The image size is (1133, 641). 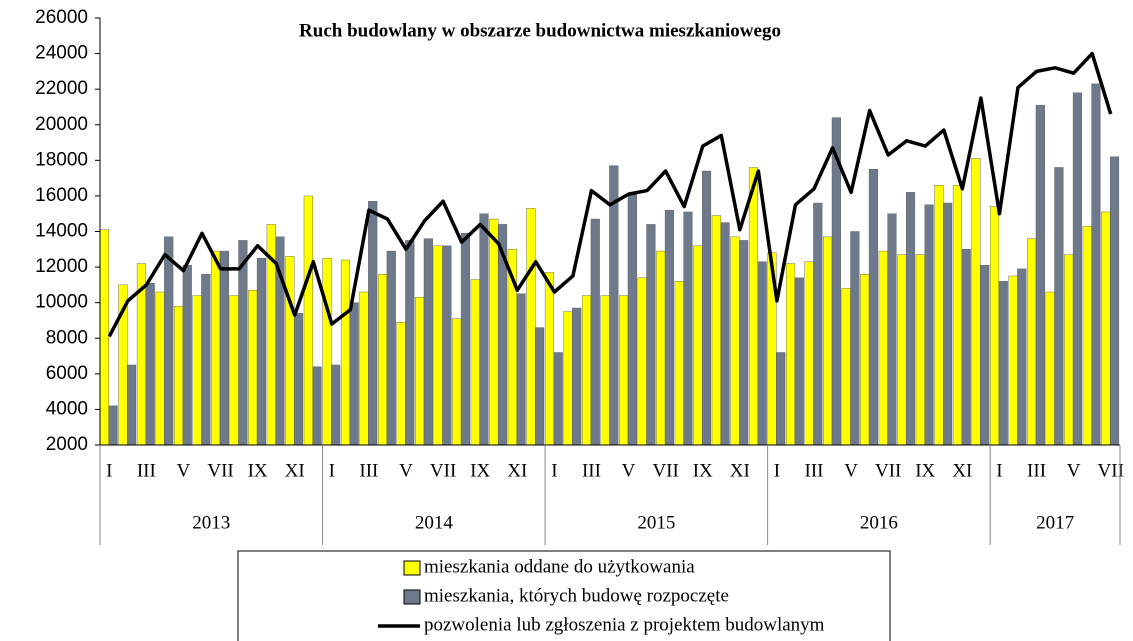 I want to click on y-tick-label: 20000, so click(x=61, y=124).